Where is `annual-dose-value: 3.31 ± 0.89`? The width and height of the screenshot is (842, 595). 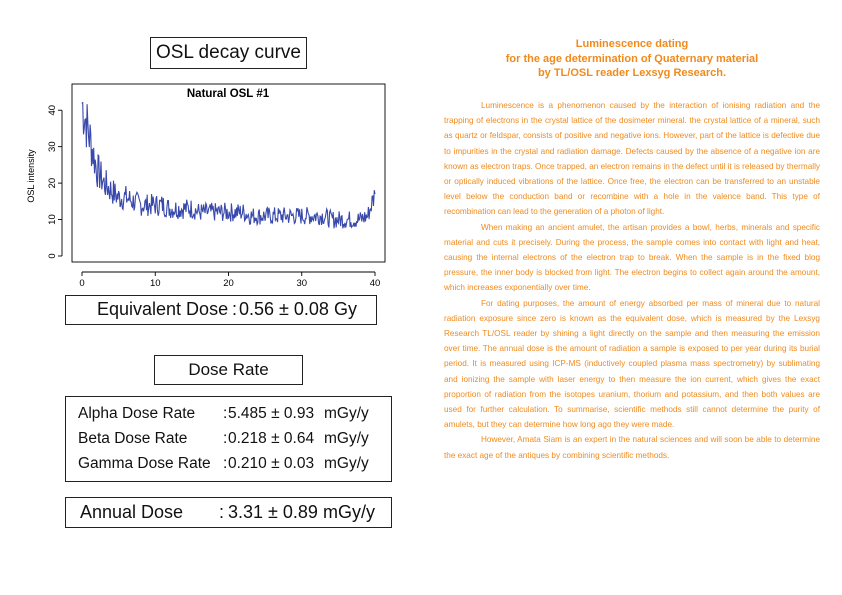
annual-dose-value: 3.31 ± 0.89 is located at coordinates (273, 512).